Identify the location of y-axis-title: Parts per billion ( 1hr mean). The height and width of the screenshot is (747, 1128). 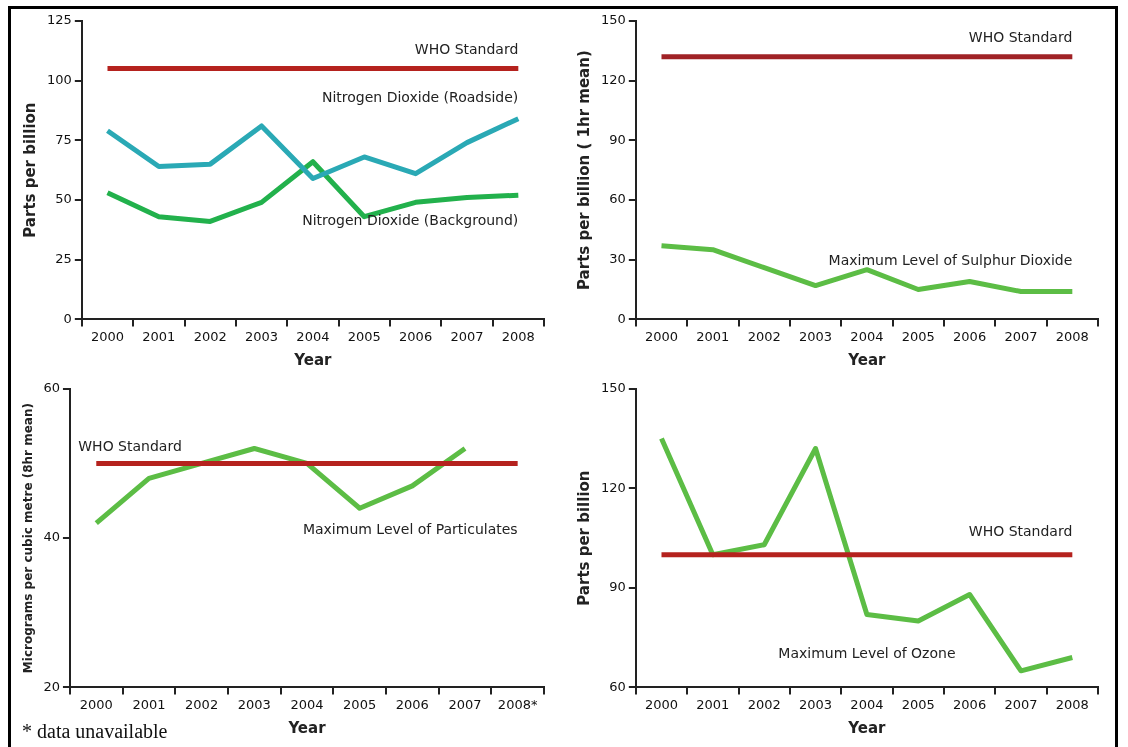
(583, 170).